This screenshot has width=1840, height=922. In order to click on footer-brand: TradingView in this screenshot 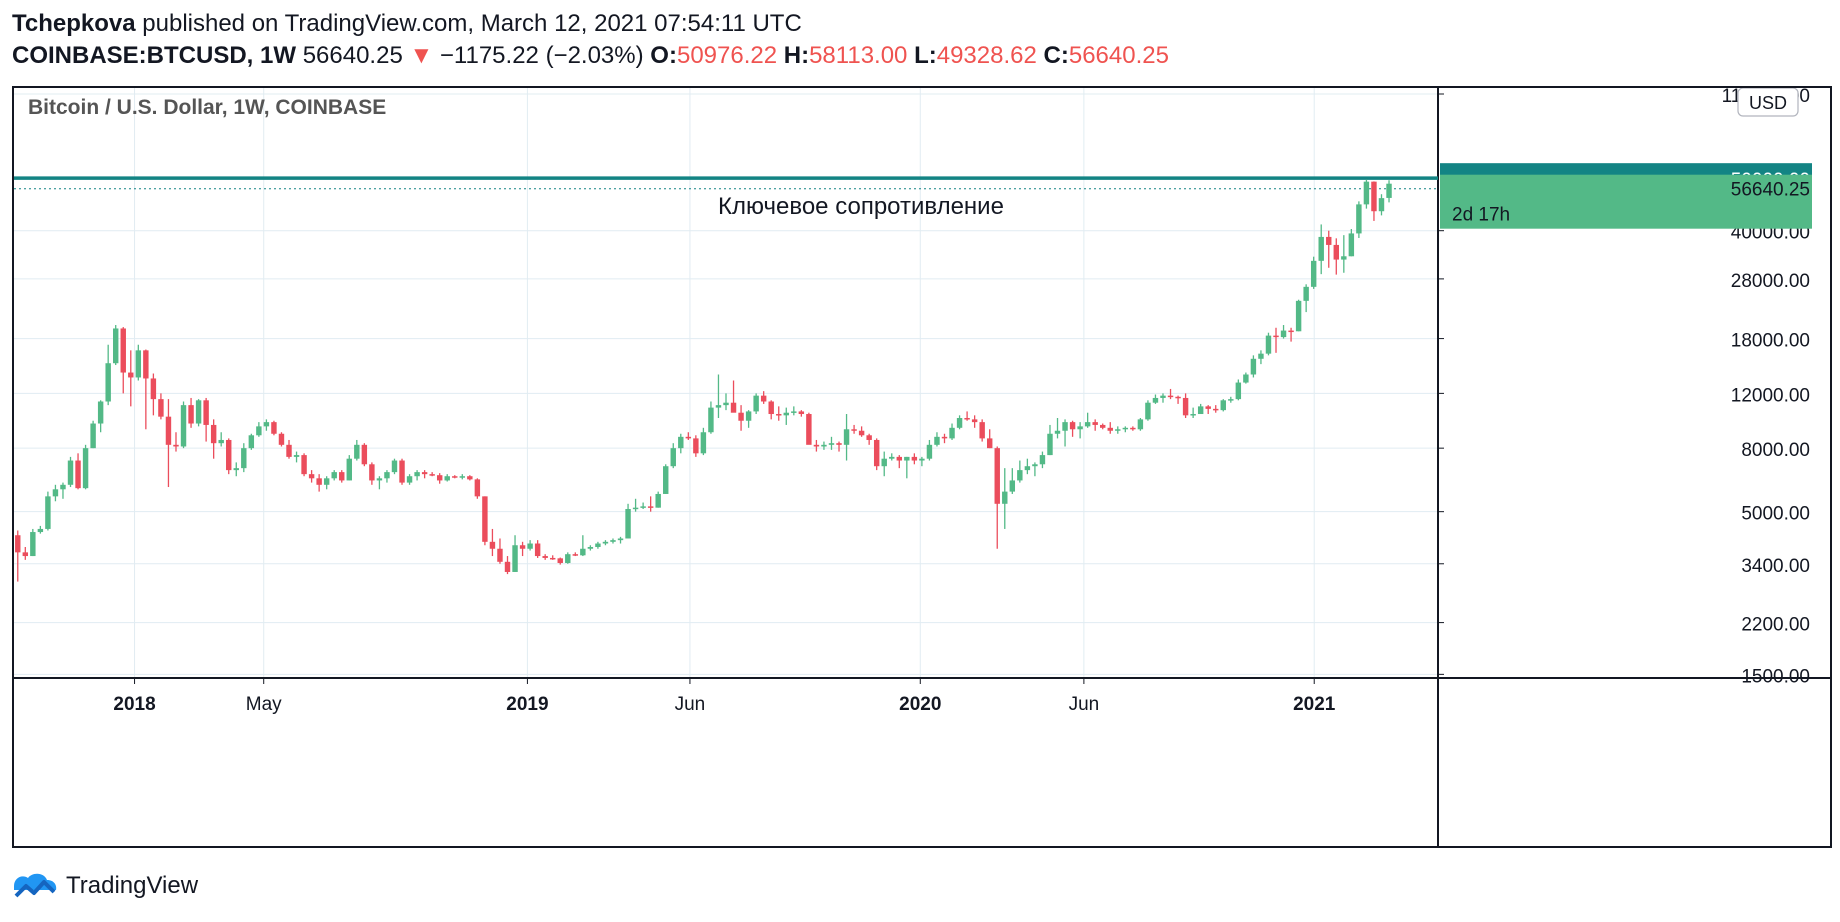, I will do `click(132, 885)`.